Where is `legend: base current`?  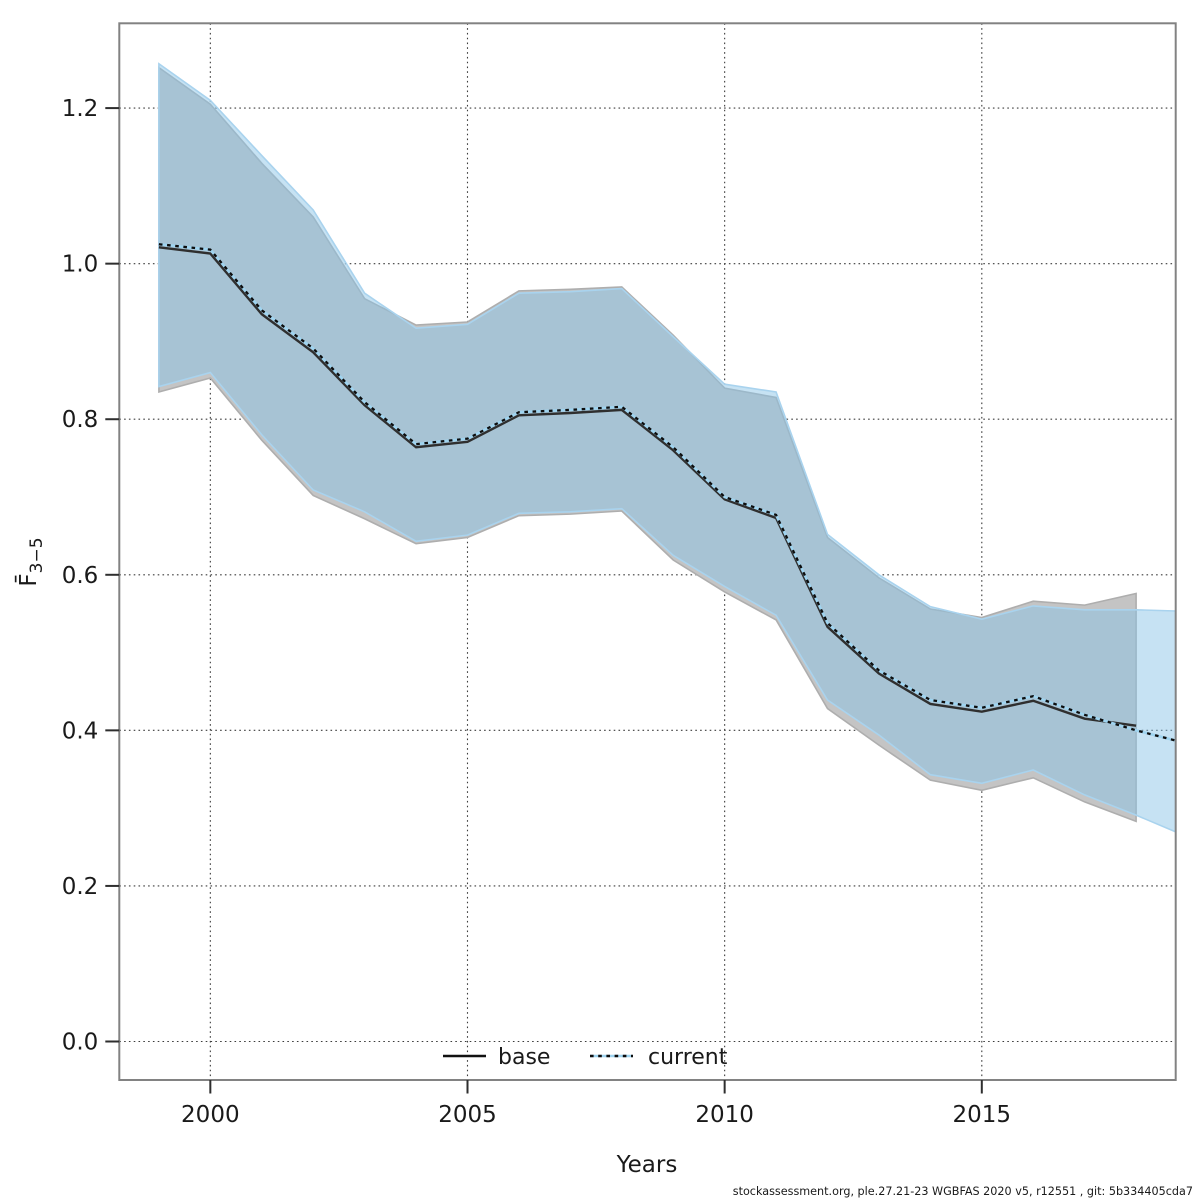
legend: base current is located at coordinates (585, 1057).